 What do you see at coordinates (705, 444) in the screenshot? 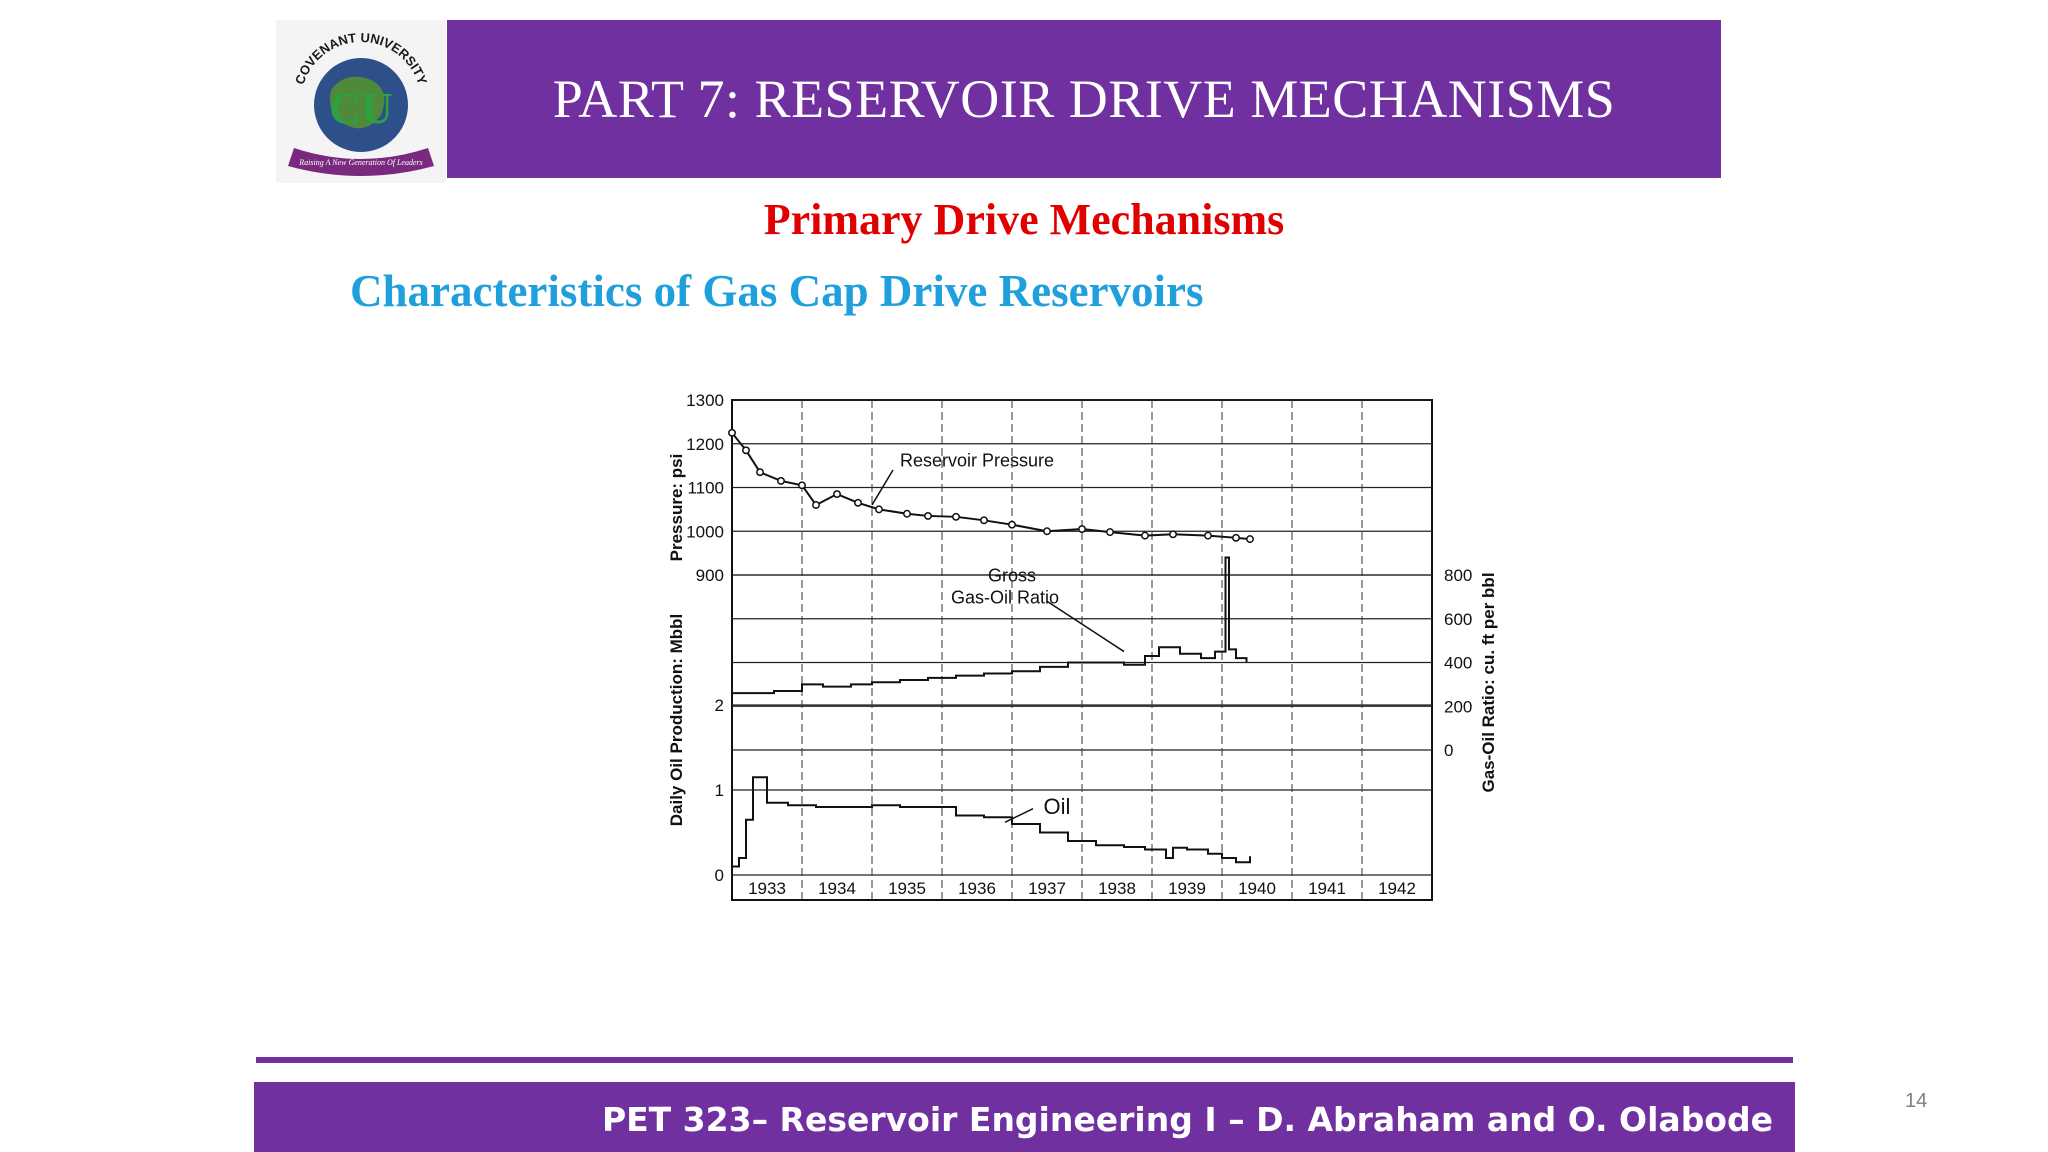
I see `pressure-tick-label: 1200` at bounding box center [705, 444].